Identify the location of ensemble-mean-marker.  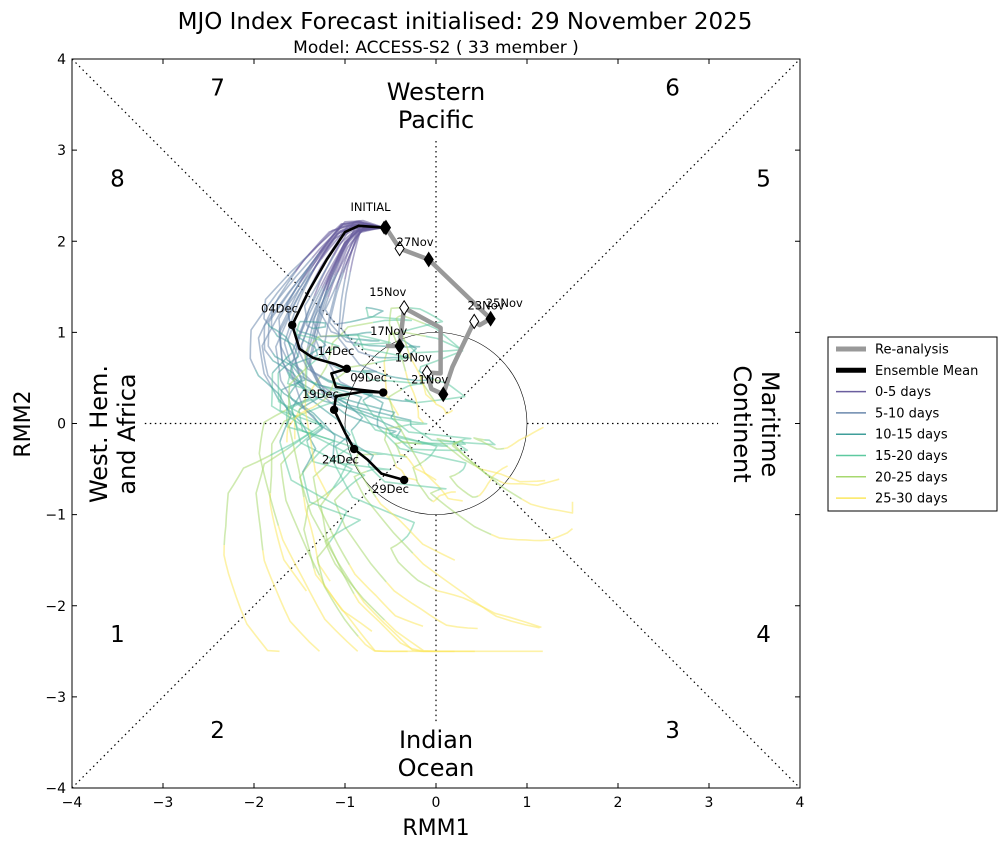
(334, 410).